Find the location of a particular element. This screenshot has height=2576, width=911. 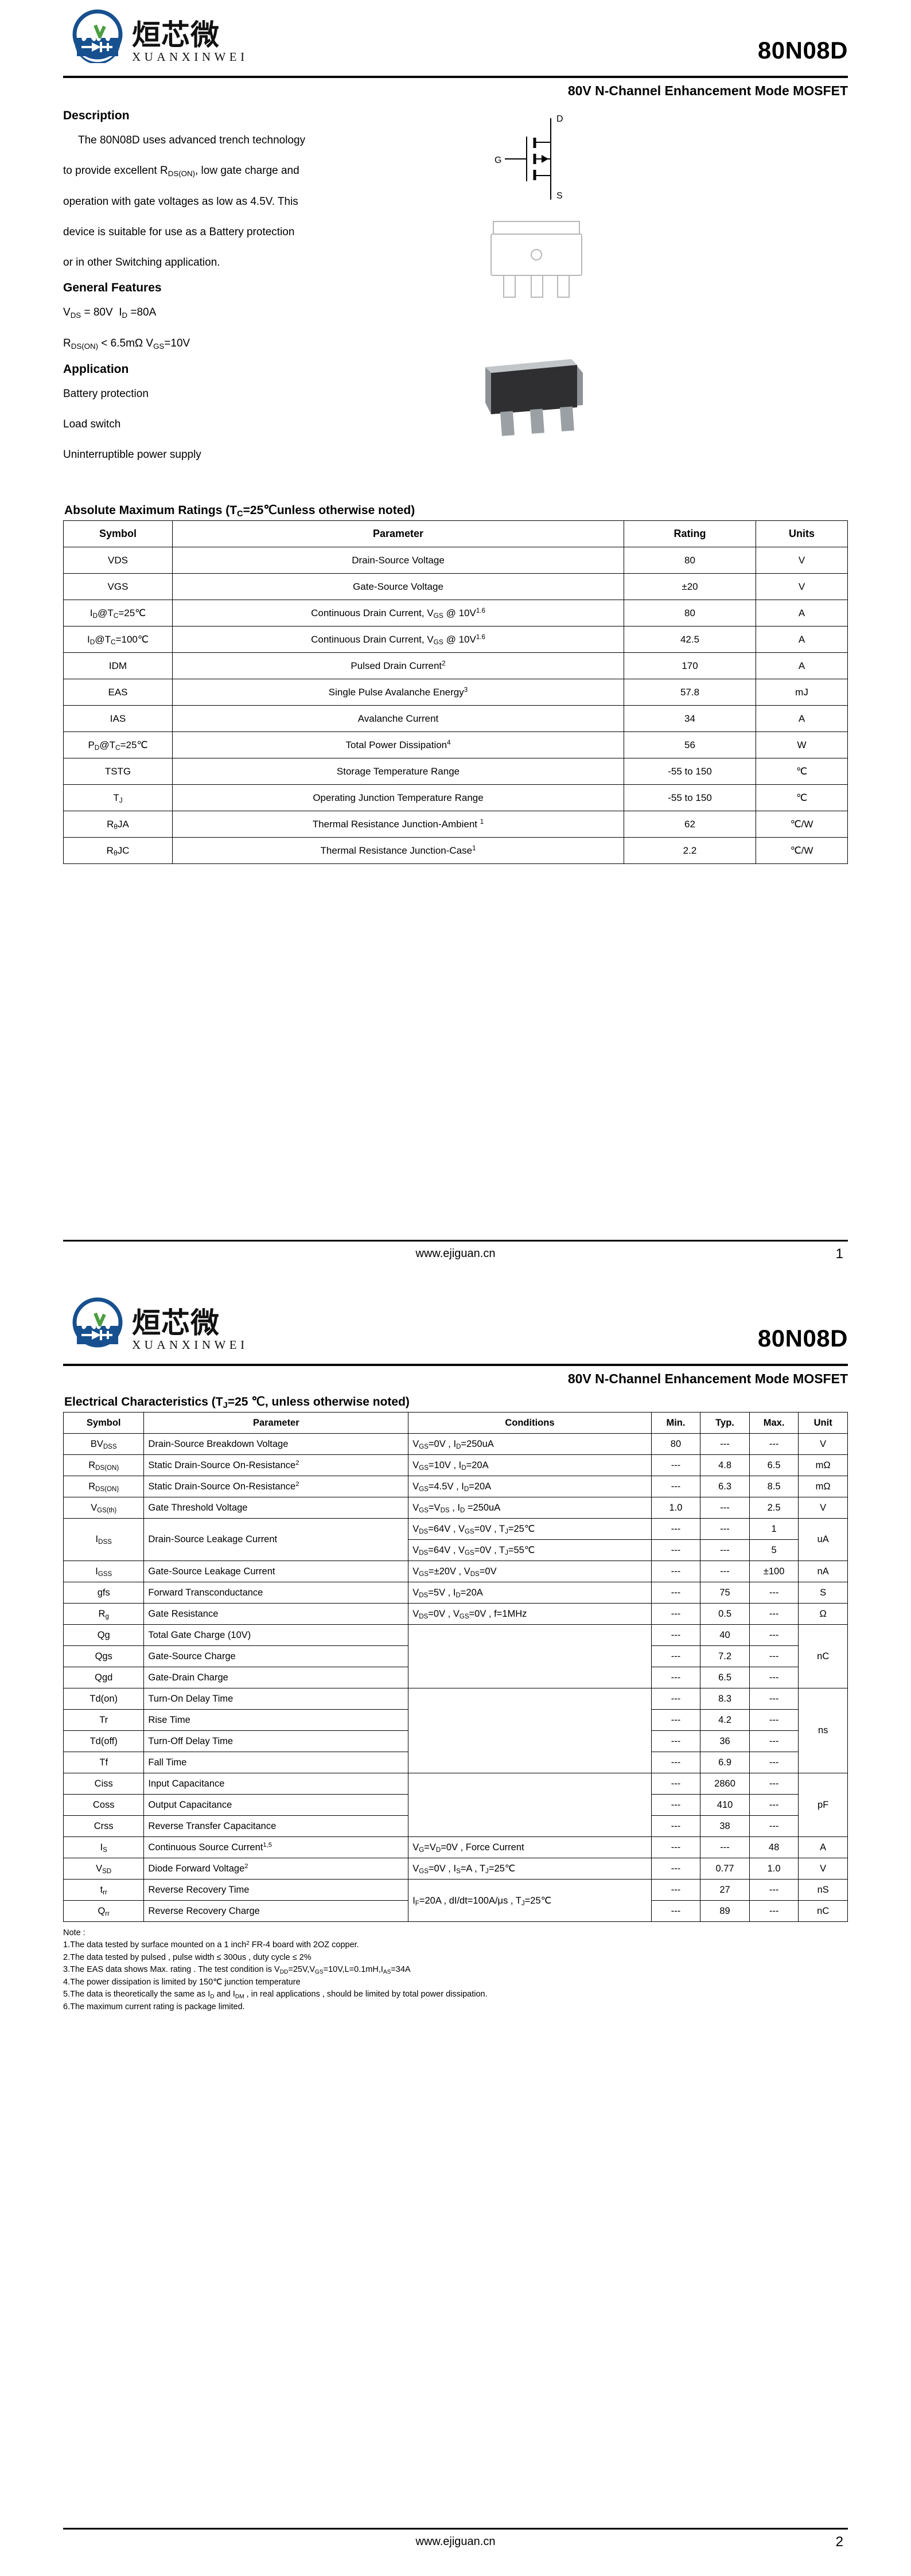

cell-symbol: Td(off) is located at coordinates (104, 1741).